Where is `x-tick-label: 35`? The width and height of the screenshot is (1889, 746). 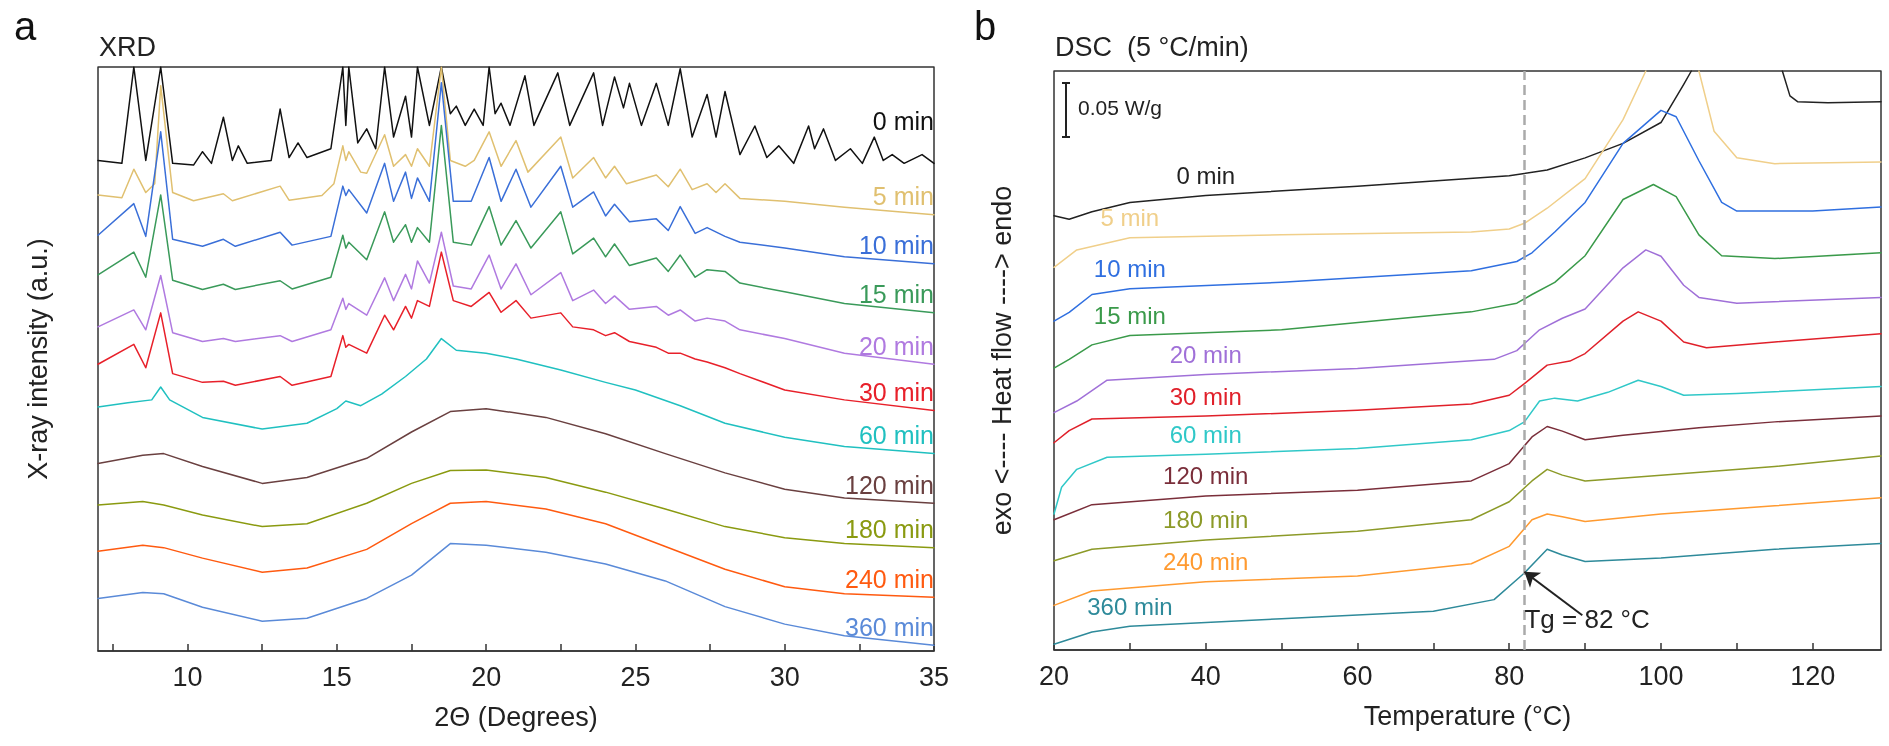 x-tick-label: 35 is located at coordinates (934, 676).